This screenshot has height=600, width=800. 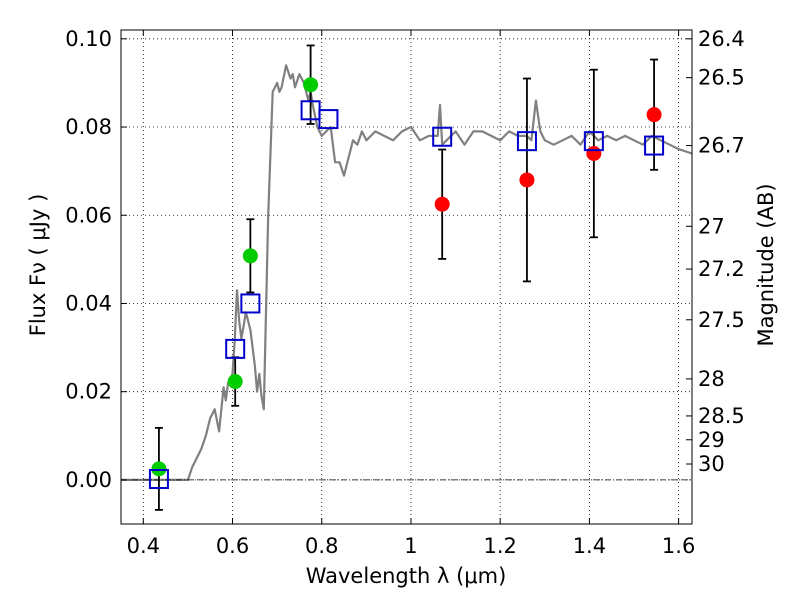 What do you see at coordinates (766, 264) in the screenshot?
I see `right-axis-label: Magnitude (AB)` at bounding box center [766, 264].